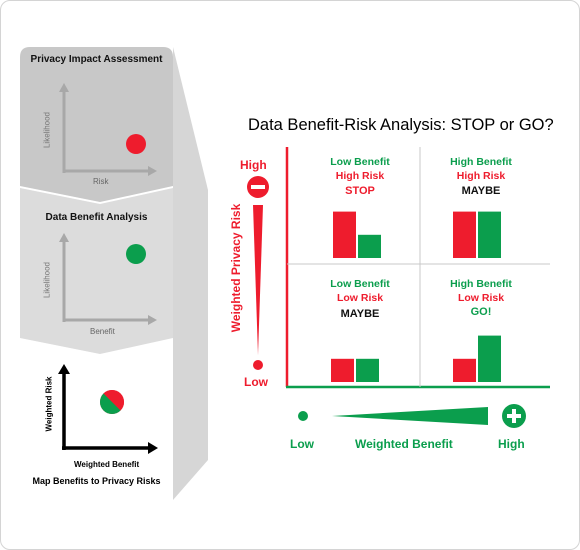  I want to click on step3-panel, so click(96, 420).